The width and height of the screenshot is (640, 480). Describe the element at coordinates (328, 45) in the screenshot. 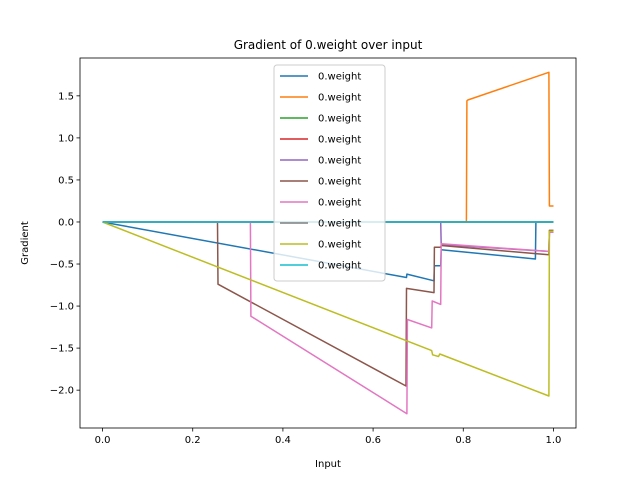

I see `chart-title: Gradient of 0.weight over input` at that location.